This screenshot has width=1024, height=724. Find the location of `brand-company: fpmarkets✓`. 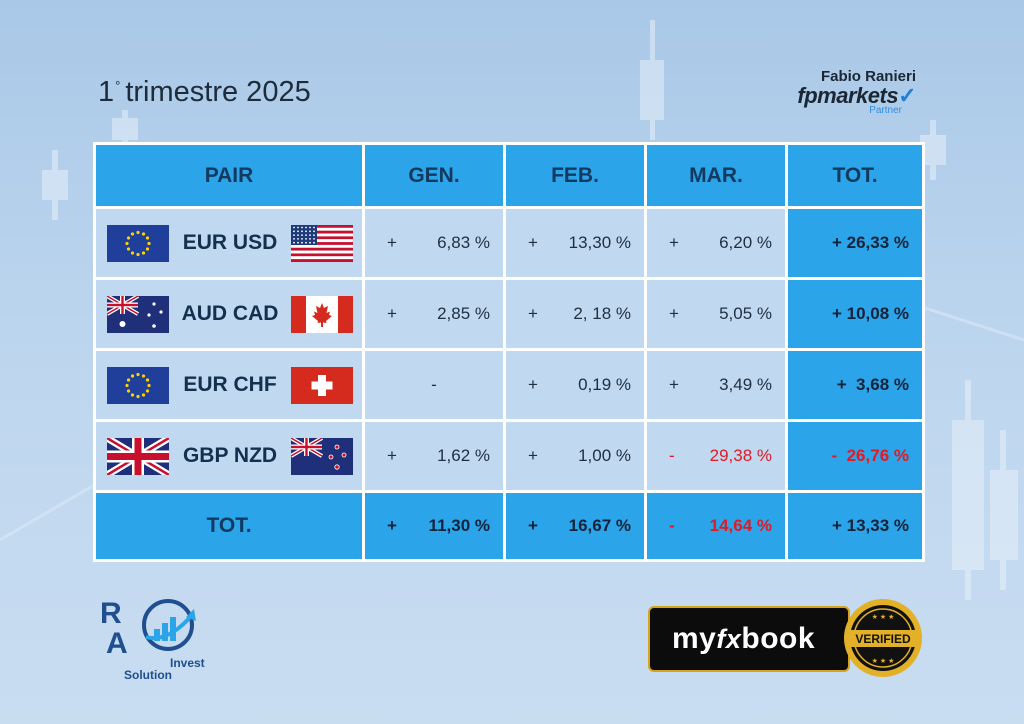

brand-company: fpmarkets✓ is located at coordinates (856, 96).